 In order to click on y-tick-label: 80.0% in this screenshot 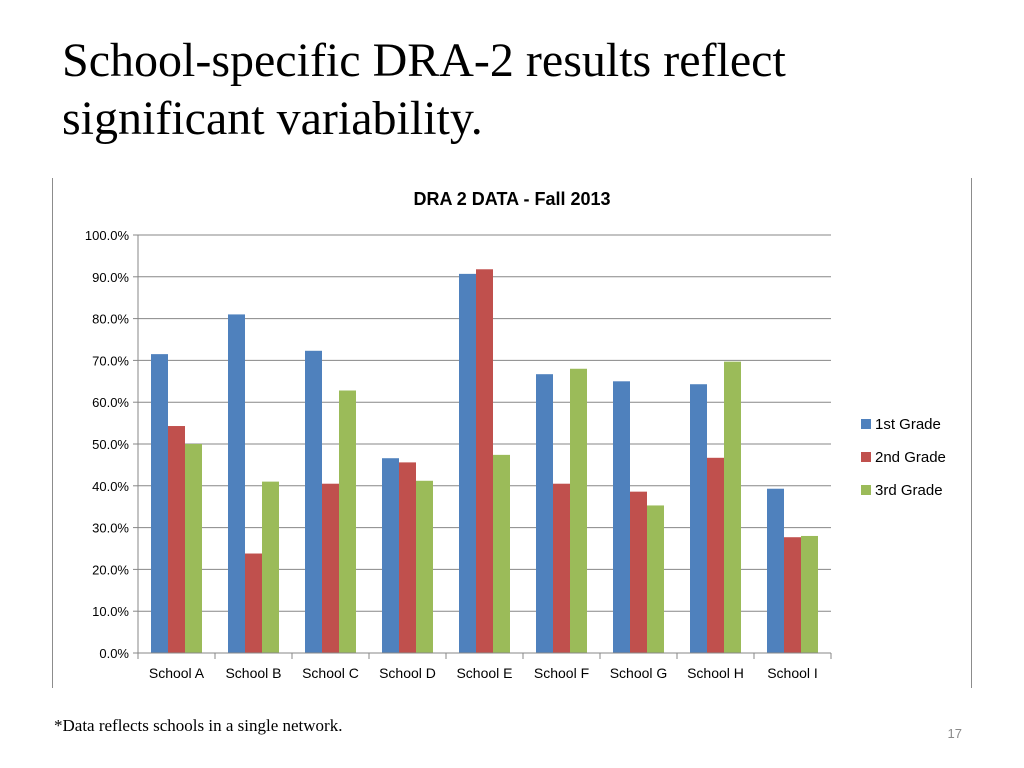, I will do `click(110, 319)`.